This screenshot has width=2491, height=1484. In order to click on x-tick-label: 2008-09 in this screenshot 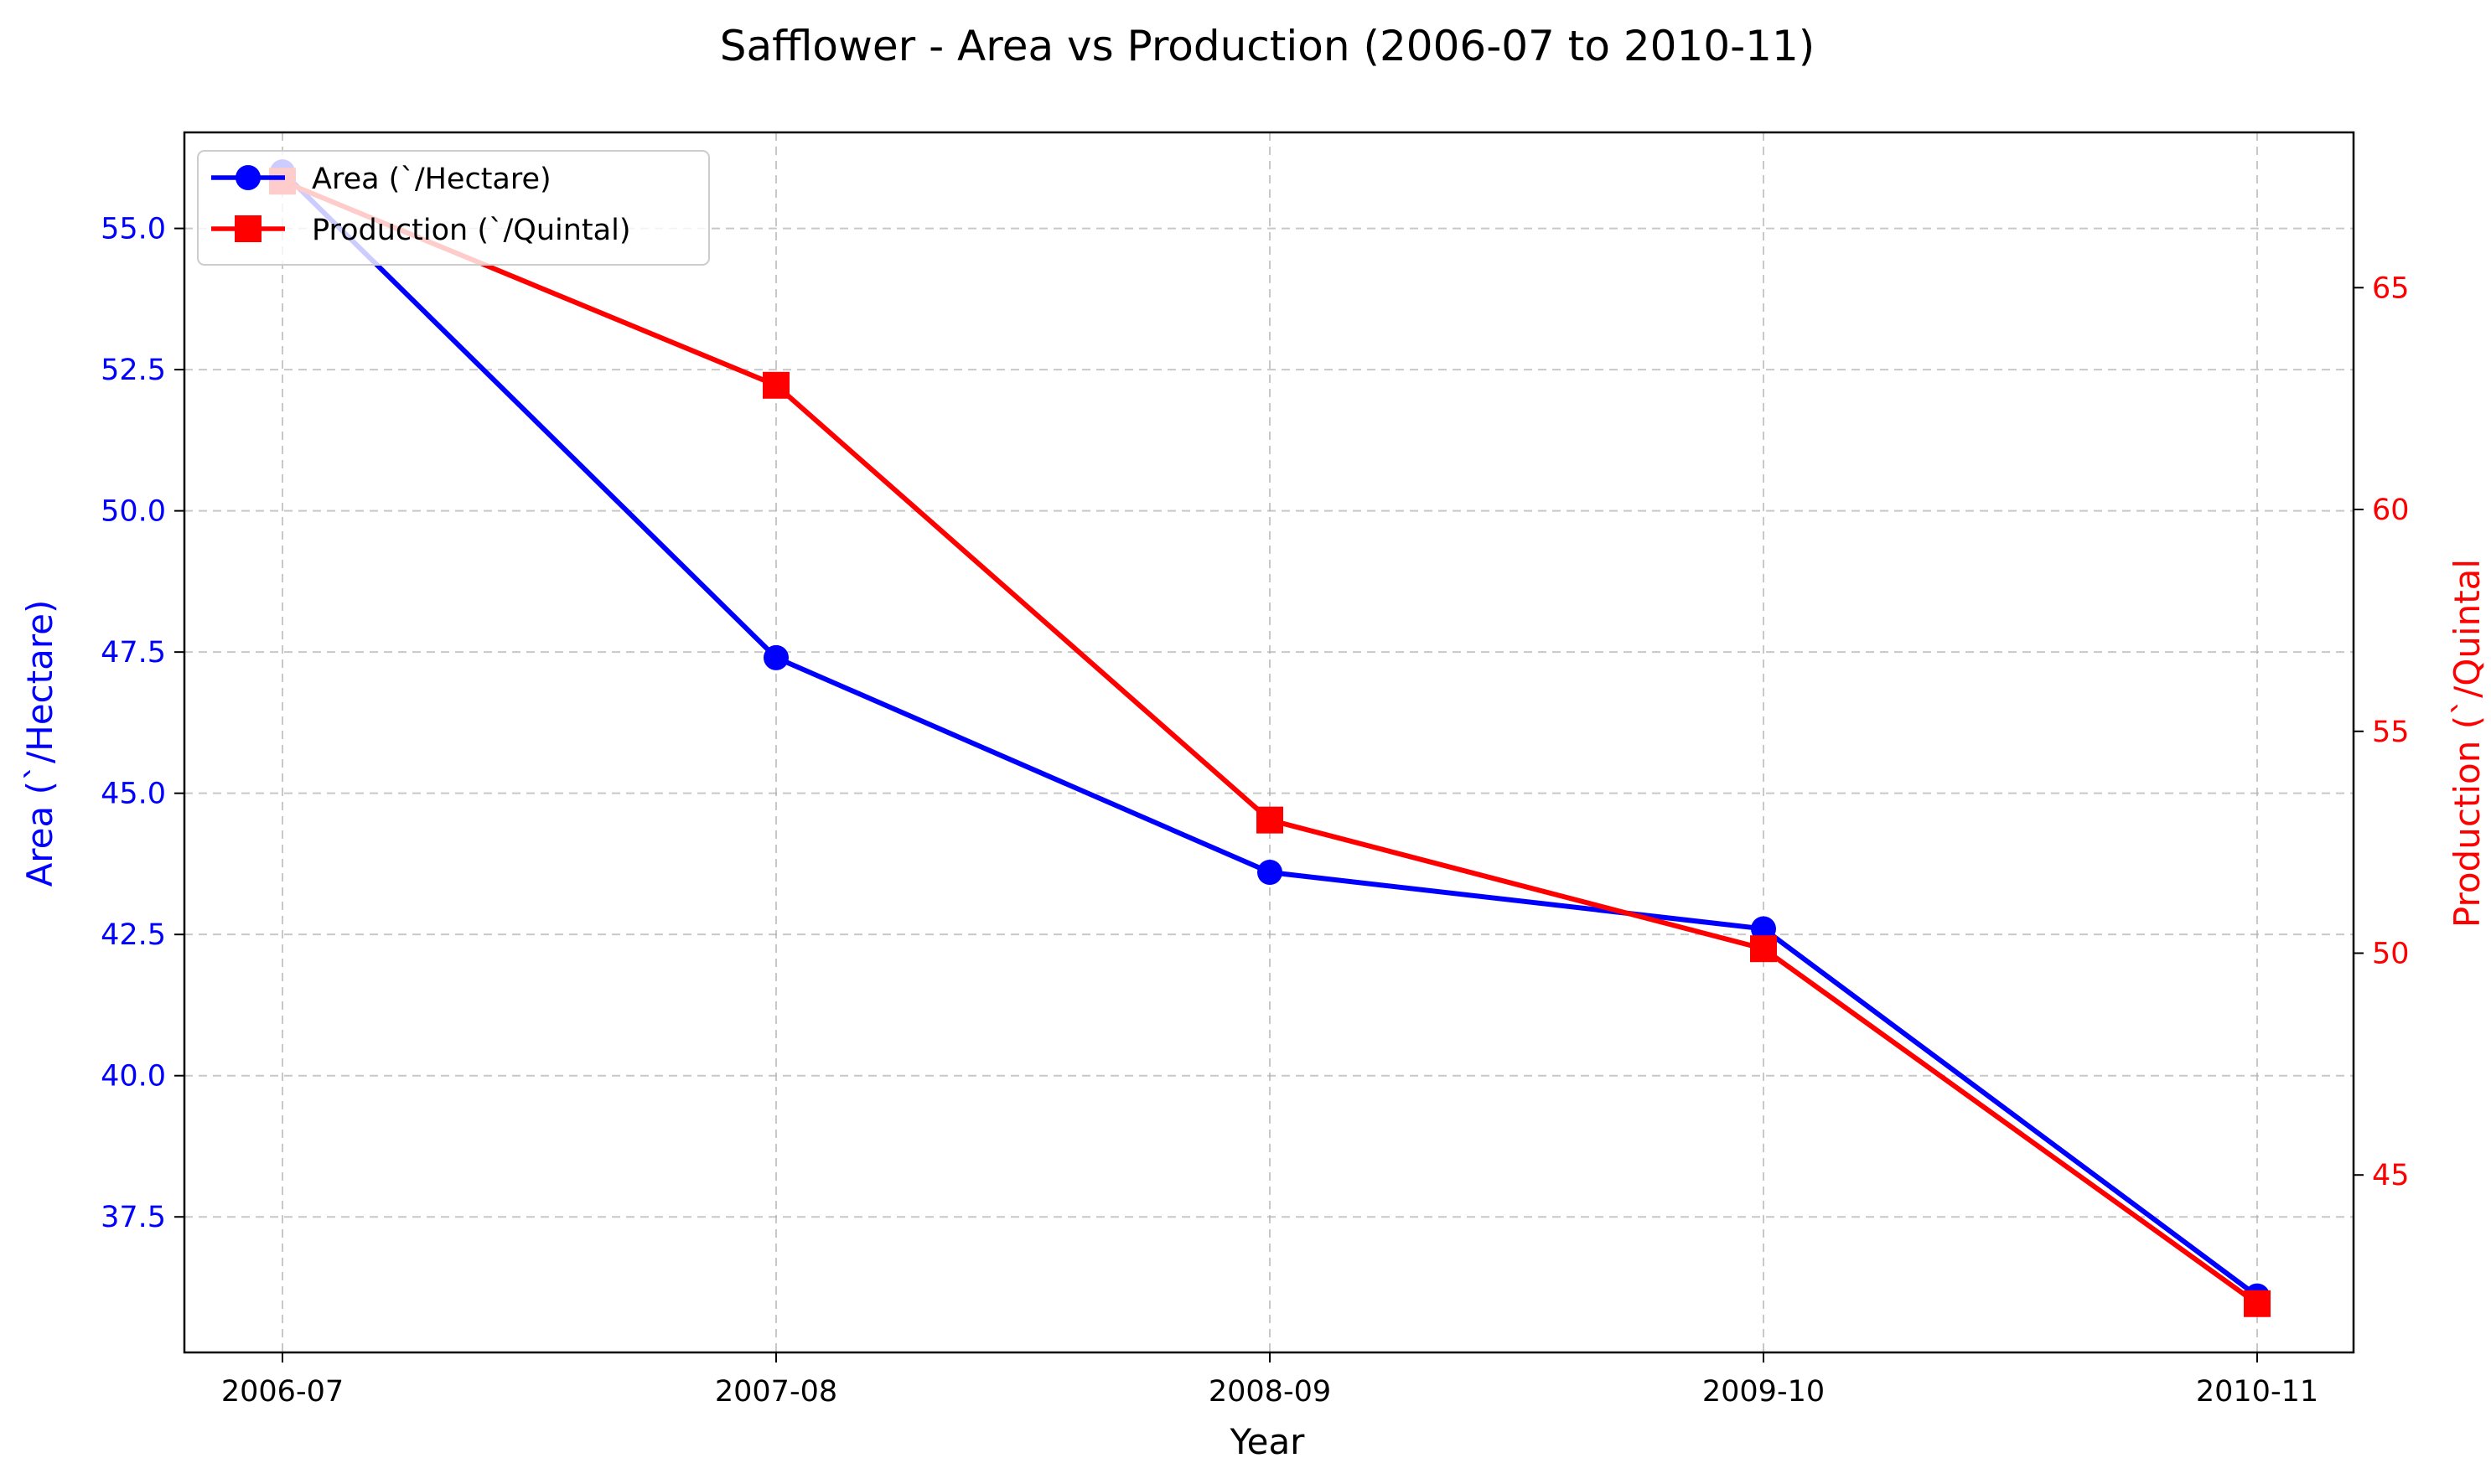, I will do `click(1270, 1392)`.